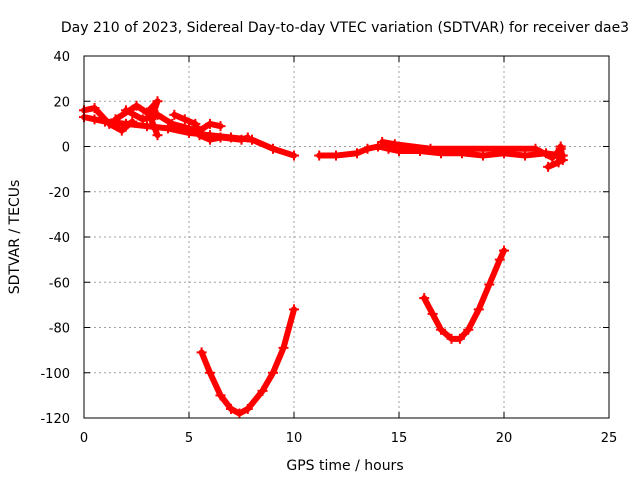 Image resolution: width=640 pixels, height=480 pixels. What do you see at coordinates (59, 329) in the screenshot?
I see `y-tick-label: -80` at bounding box center [59, 329].